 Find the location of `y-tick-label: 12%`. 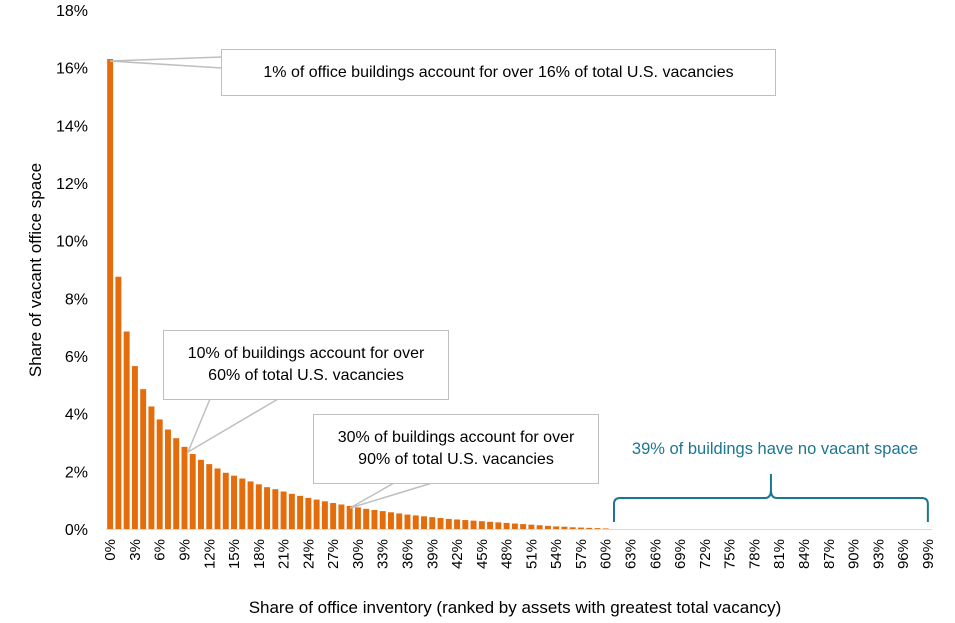

y-tick-label: 12% is located at coordinates (72, 184).